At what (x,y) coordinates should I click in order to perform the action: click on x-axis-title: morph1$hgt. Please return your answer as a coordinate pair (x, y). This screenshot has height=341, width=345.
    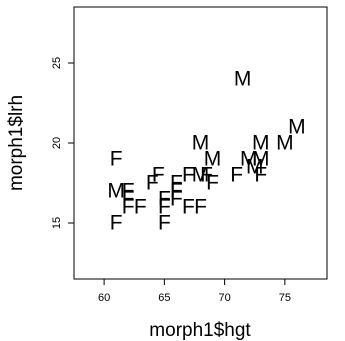
    Looking at the image, I should click on (200, 330).